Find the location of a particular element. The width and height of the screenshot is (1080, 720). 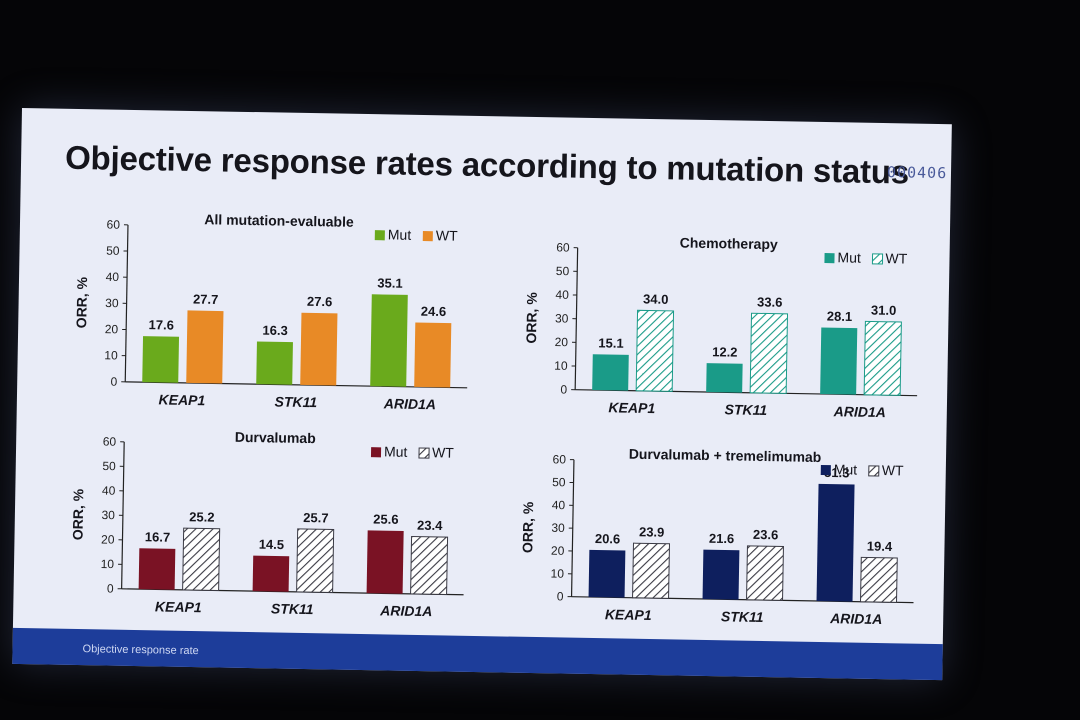

data-label-keap1-wt: 27.7 is located at coordinates (206, 299).